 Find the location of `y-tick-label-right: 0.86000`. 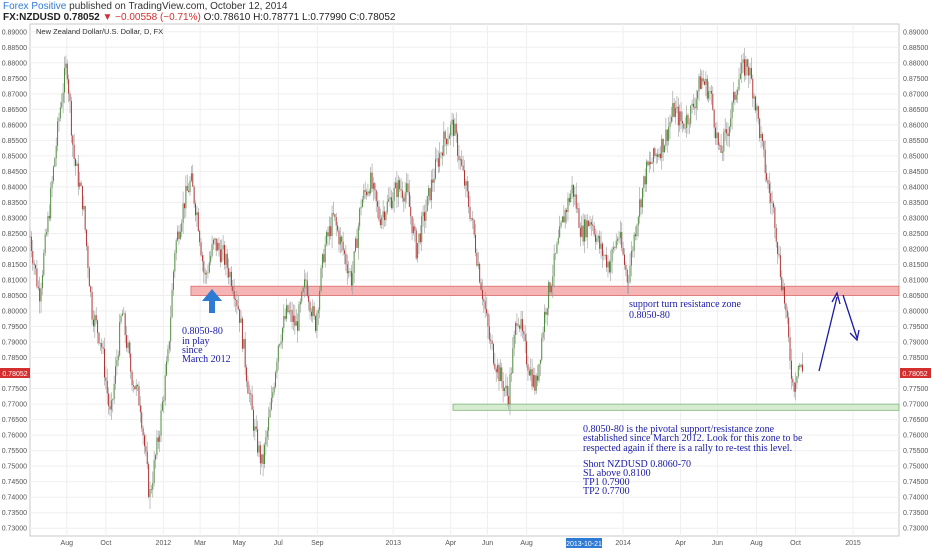

y-tick-label-right: 0.86000 is located at coordinates (915, 125).